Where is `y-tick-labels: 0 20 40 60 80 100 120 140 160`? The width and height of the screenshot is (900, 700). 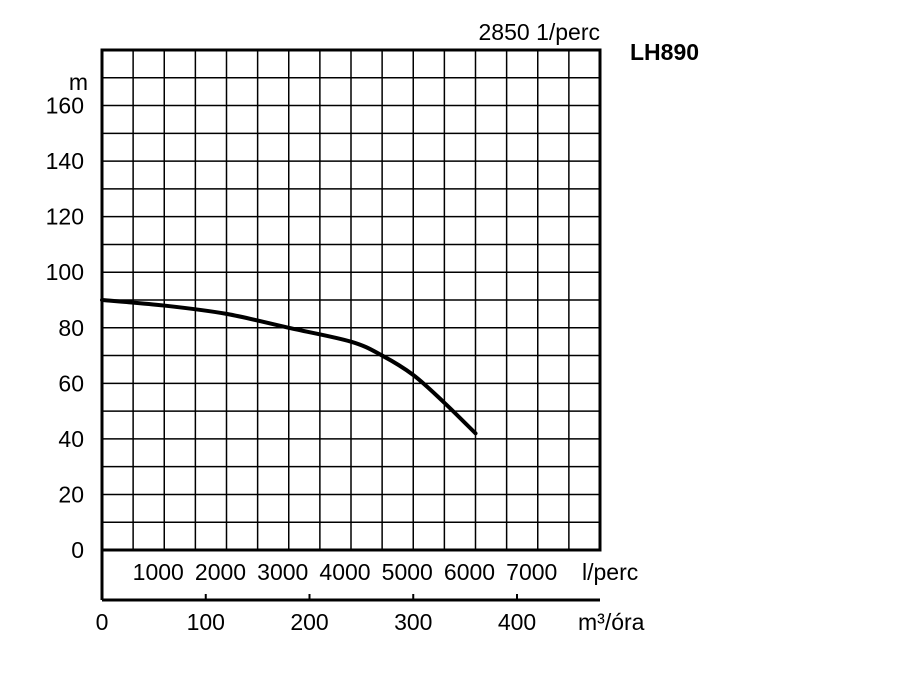
y-tick-labels: 0 20 40 60 80 100 120 140 160 is located at coordinates (65, 328).